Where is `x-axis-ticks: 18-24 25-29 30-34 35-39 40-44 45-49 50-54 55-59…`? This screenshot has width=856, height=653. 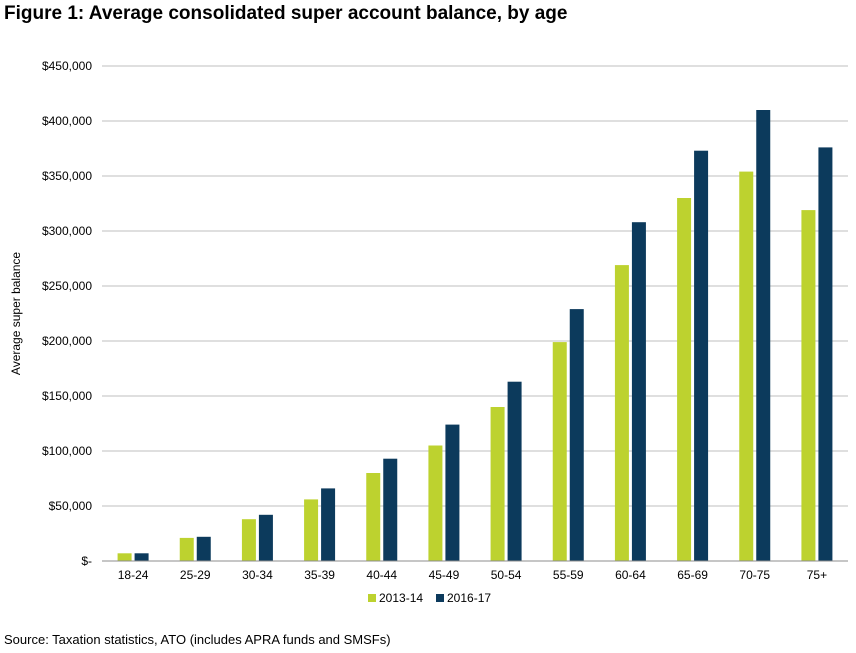 x-axis-ticks: 18-24 25-29 30-34 35-39 40-44 45-49 50-54 55-59… is located at coordinates (472, 575).